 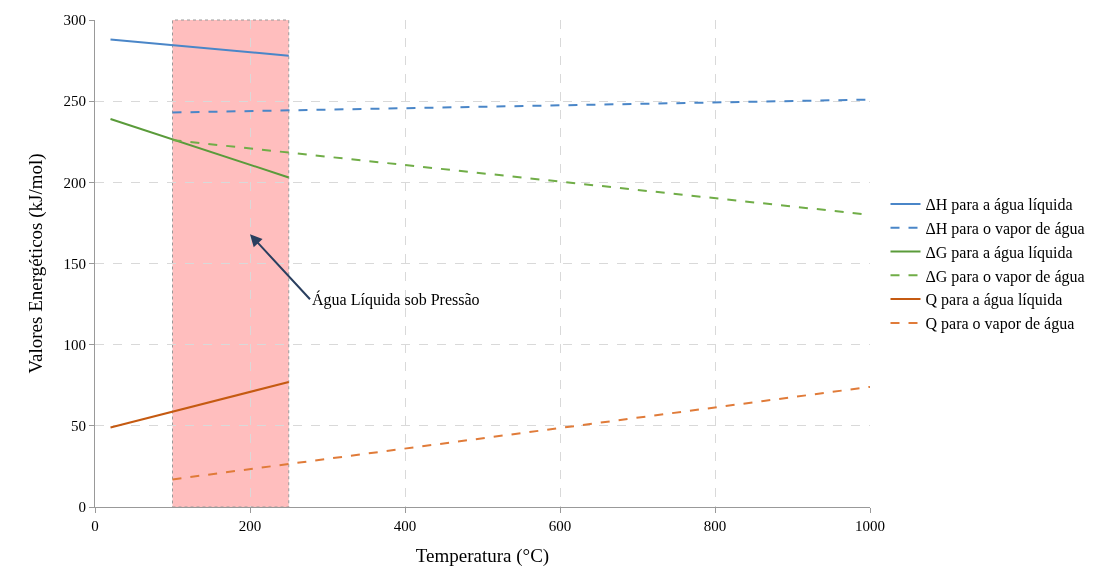 What do you see at coordinates (250, 526) in the screenshot?
I see `x-tick-label: 200` at bounding box center [250, 526].